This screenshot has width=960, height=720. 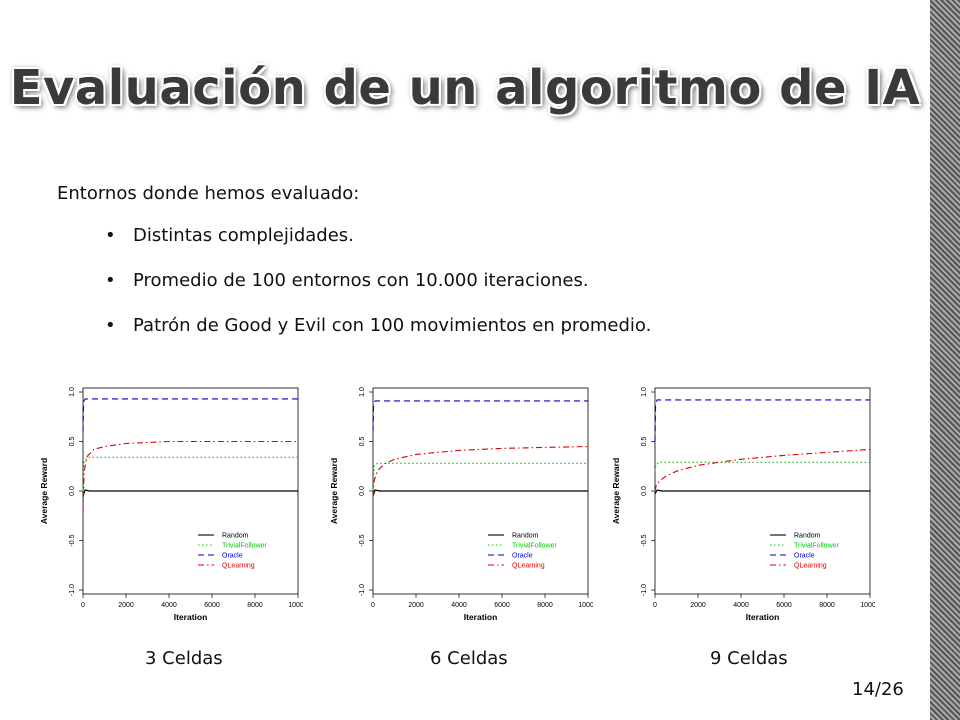 I want to click on decorative-border, so click(x=945, y=360).